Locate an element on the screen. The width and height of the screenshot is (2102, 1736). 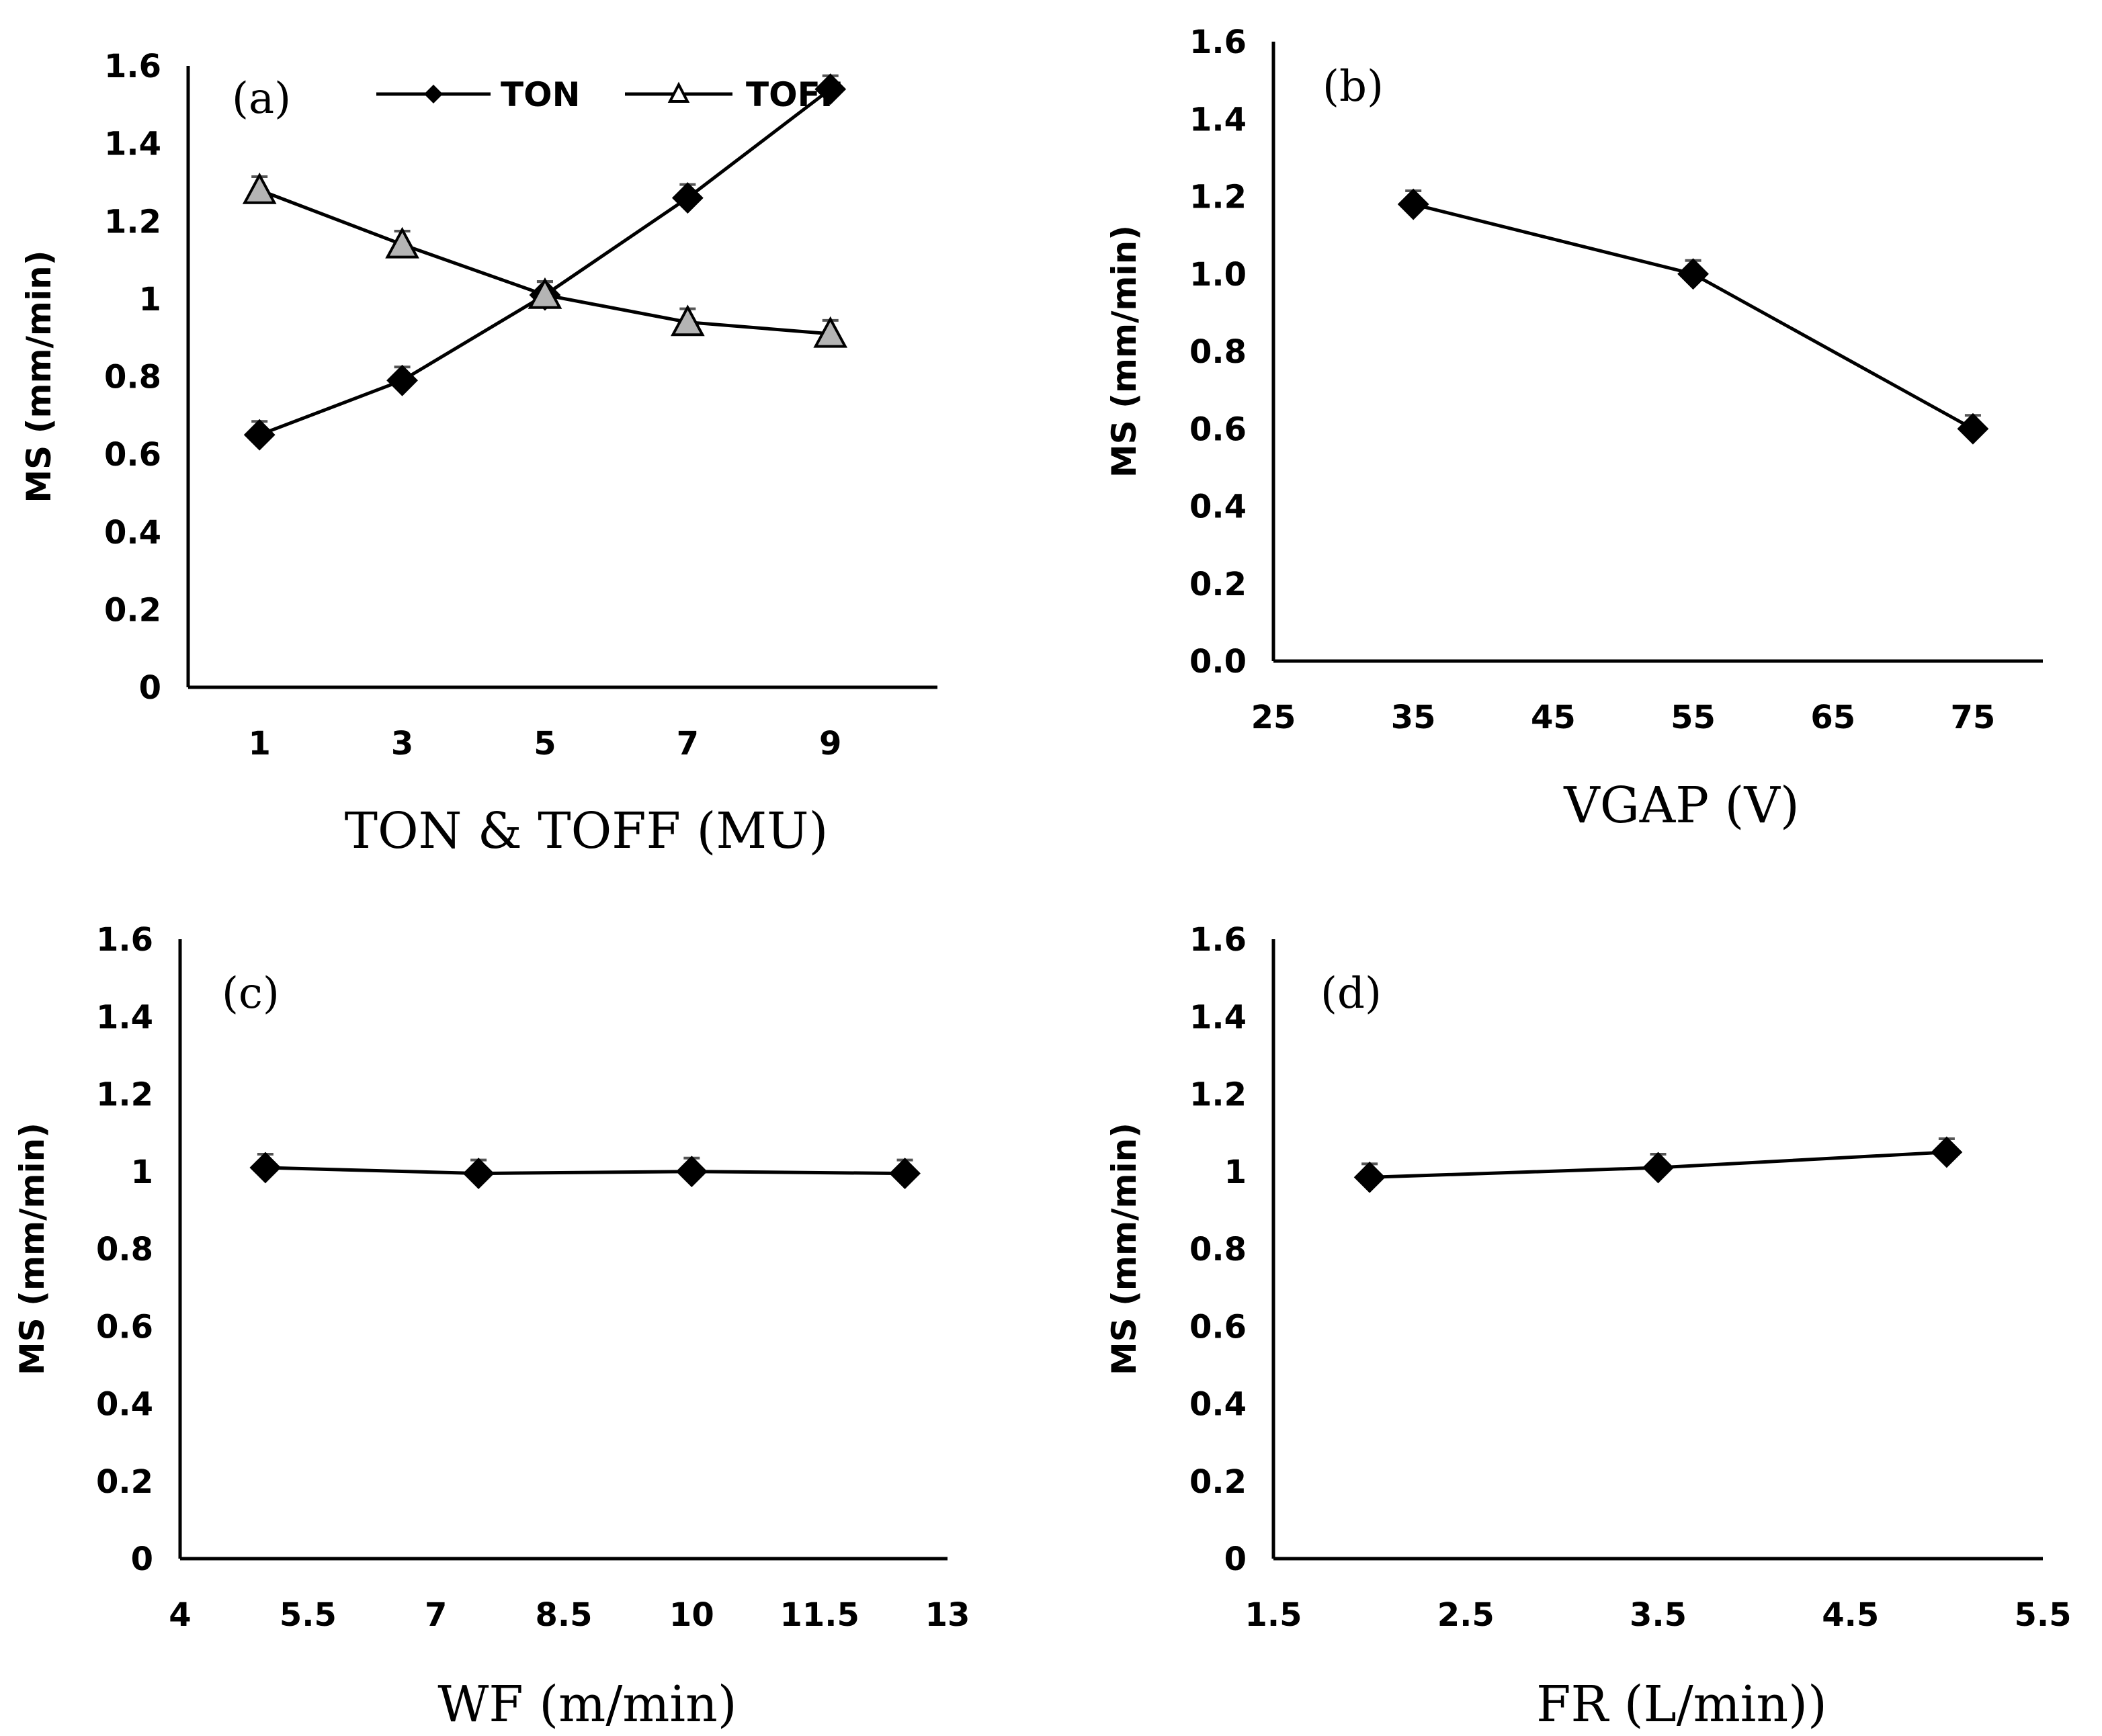
x-tick-label: 75 is located at coordinates (1974, 717).